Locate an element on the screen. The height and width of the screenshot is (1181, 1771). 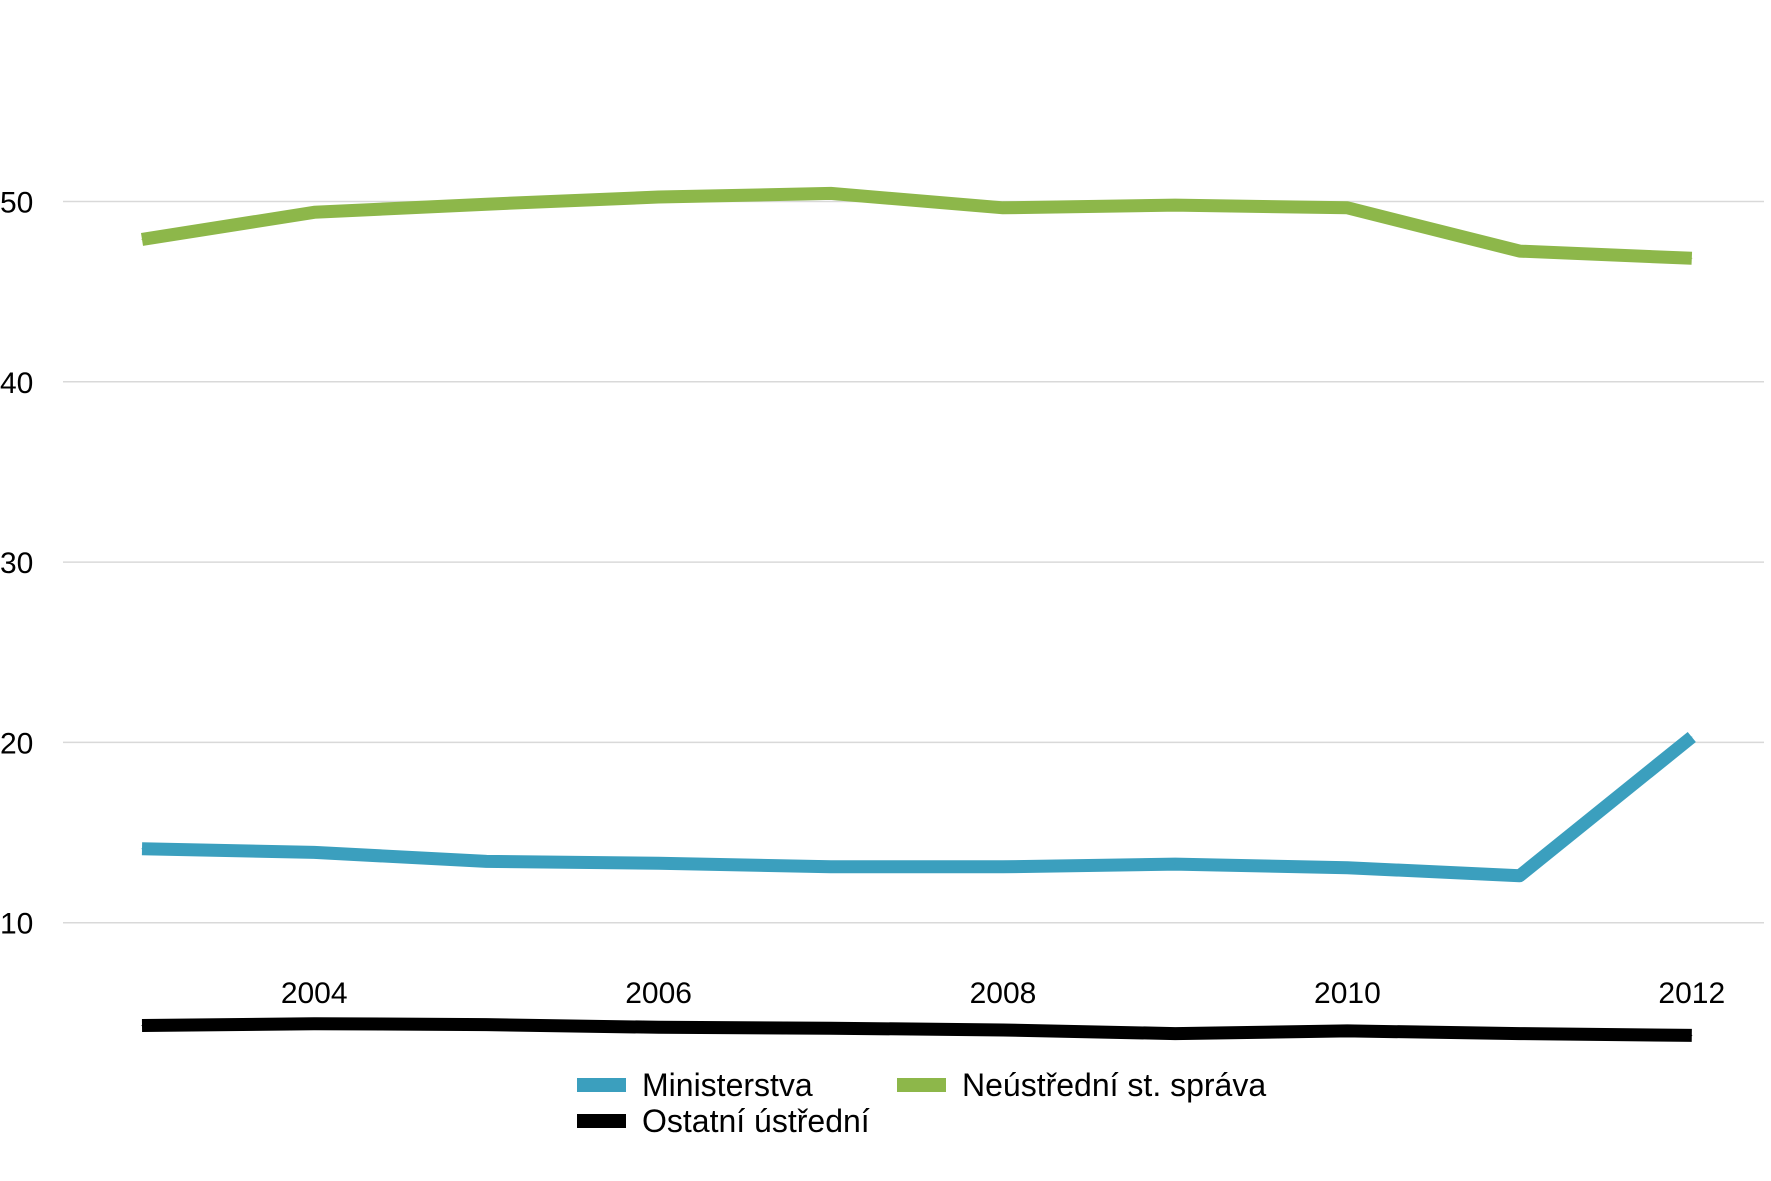
legend-item: Ostatní ústřední is located at coordinates (723, 1121).